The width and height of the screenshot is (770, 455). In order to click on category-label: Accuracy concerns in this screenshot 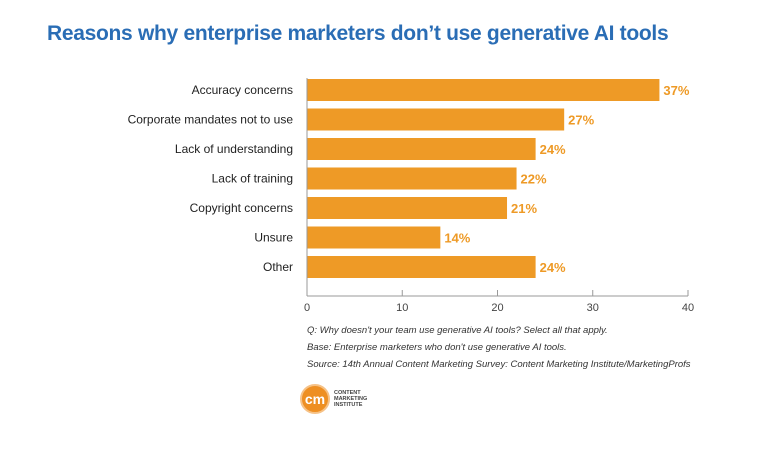, I will do `click(242, 90)`.